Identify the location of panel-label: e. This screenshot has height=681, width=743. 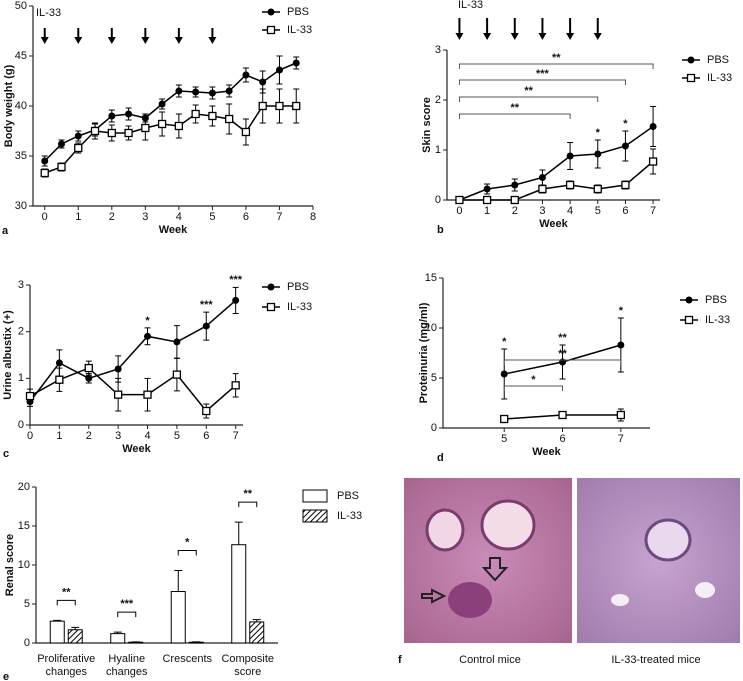
(6, 676).